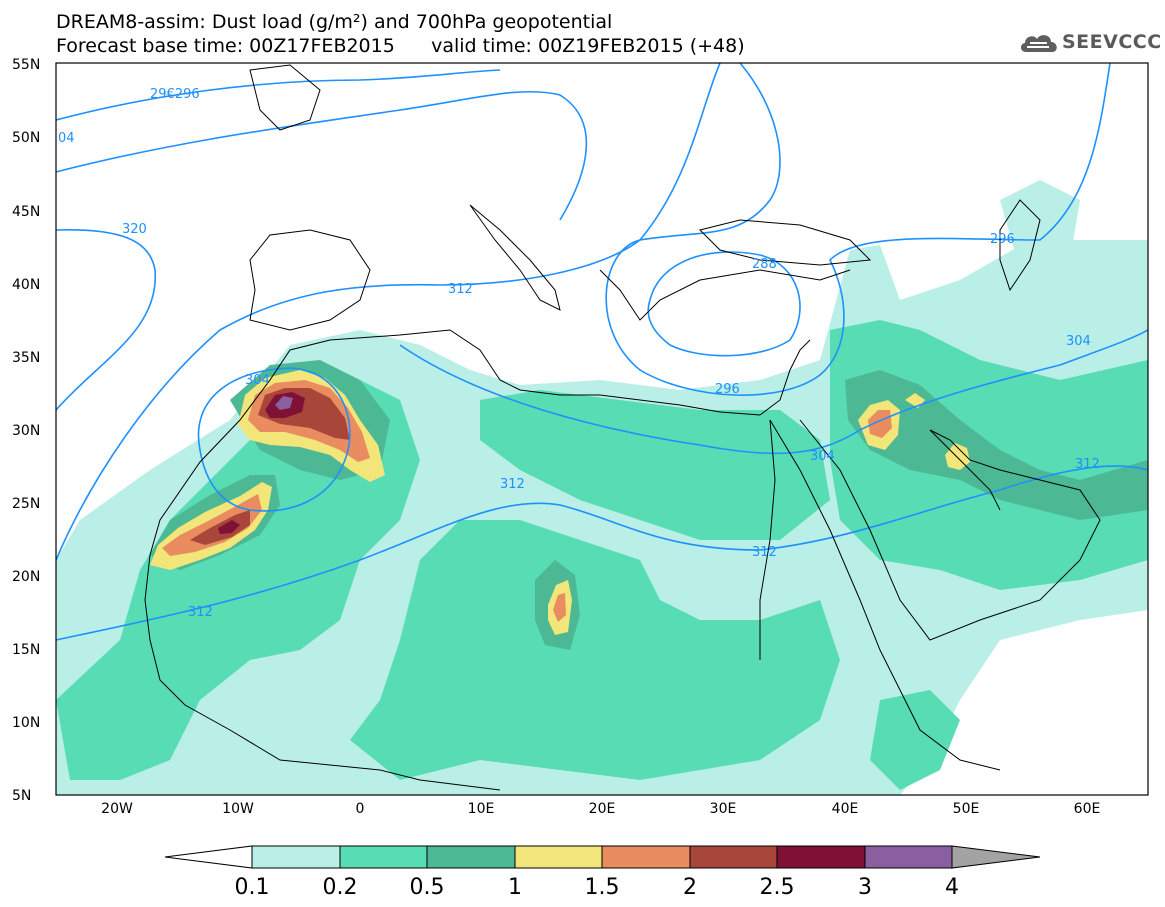 The height and width of the screenshot is (907, 1165). What do you see at coordinates (880, 424) in the screenshot?
I see `dust-region-iraq-orange` at bounding box center [880, 424].